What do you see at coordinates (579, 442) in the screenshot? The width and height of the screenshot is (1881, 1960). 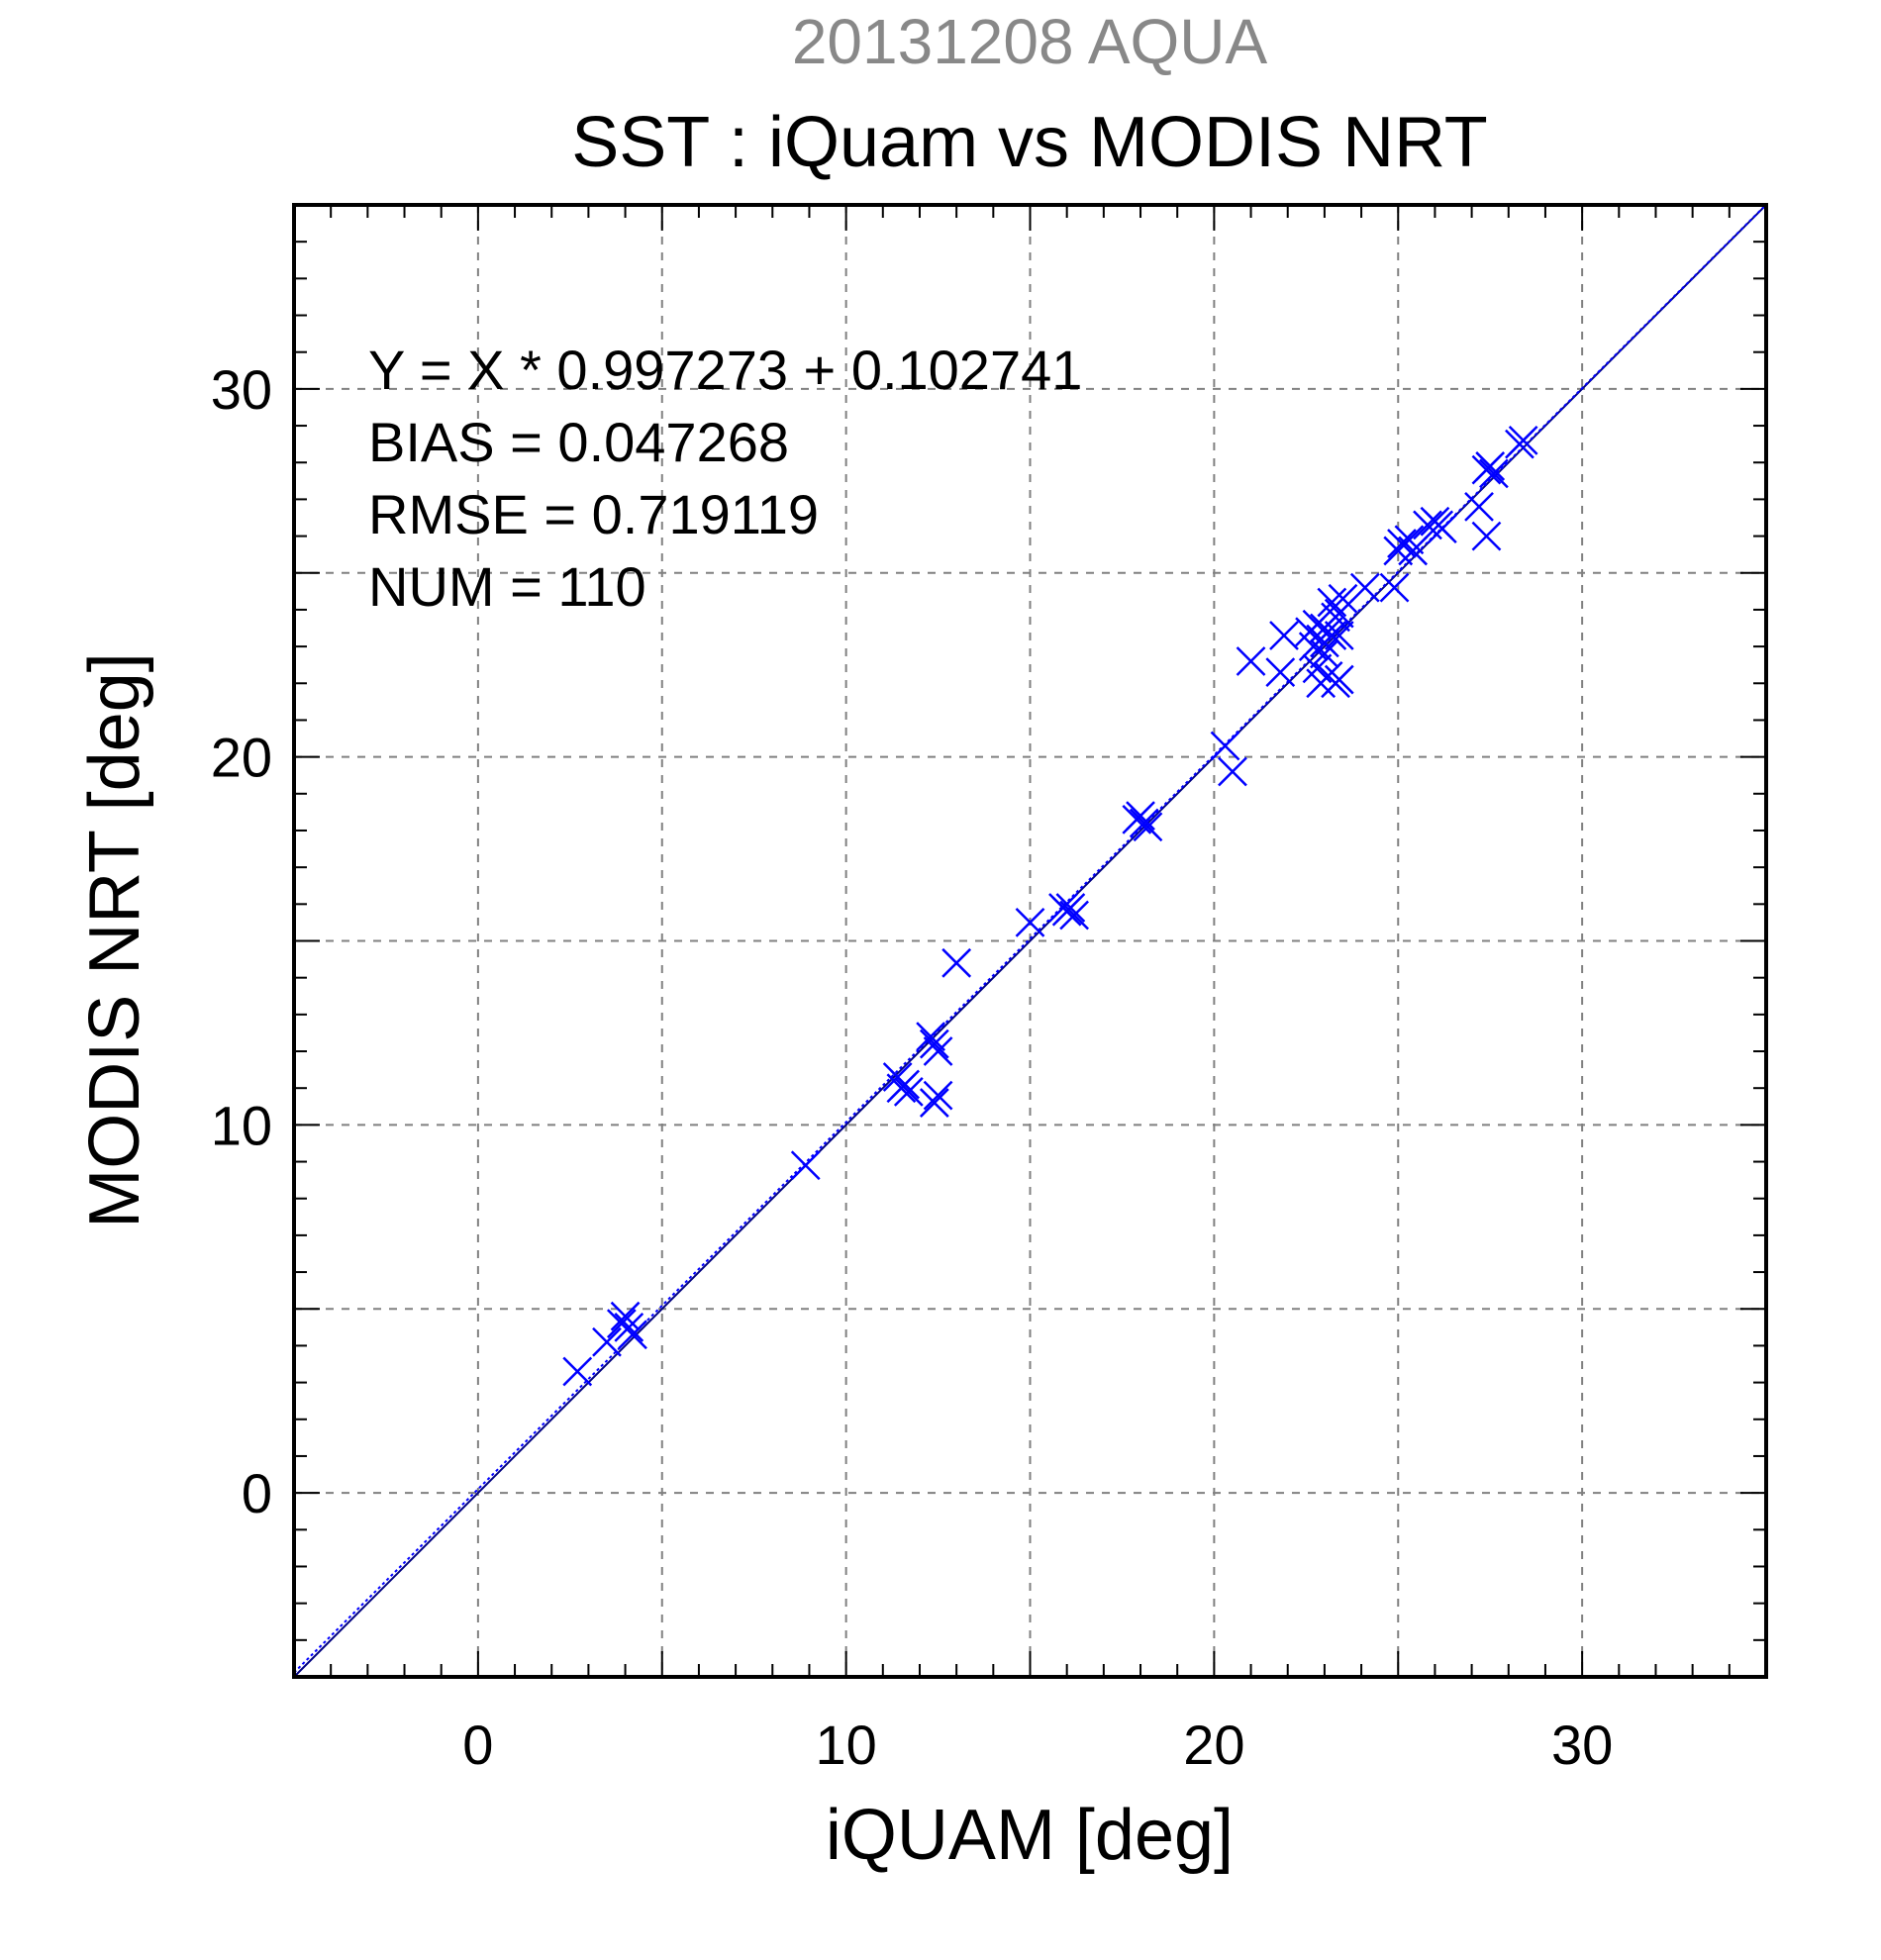 I see `stats-line: BIAS = 0.047268` at bounding box center [579, 442].